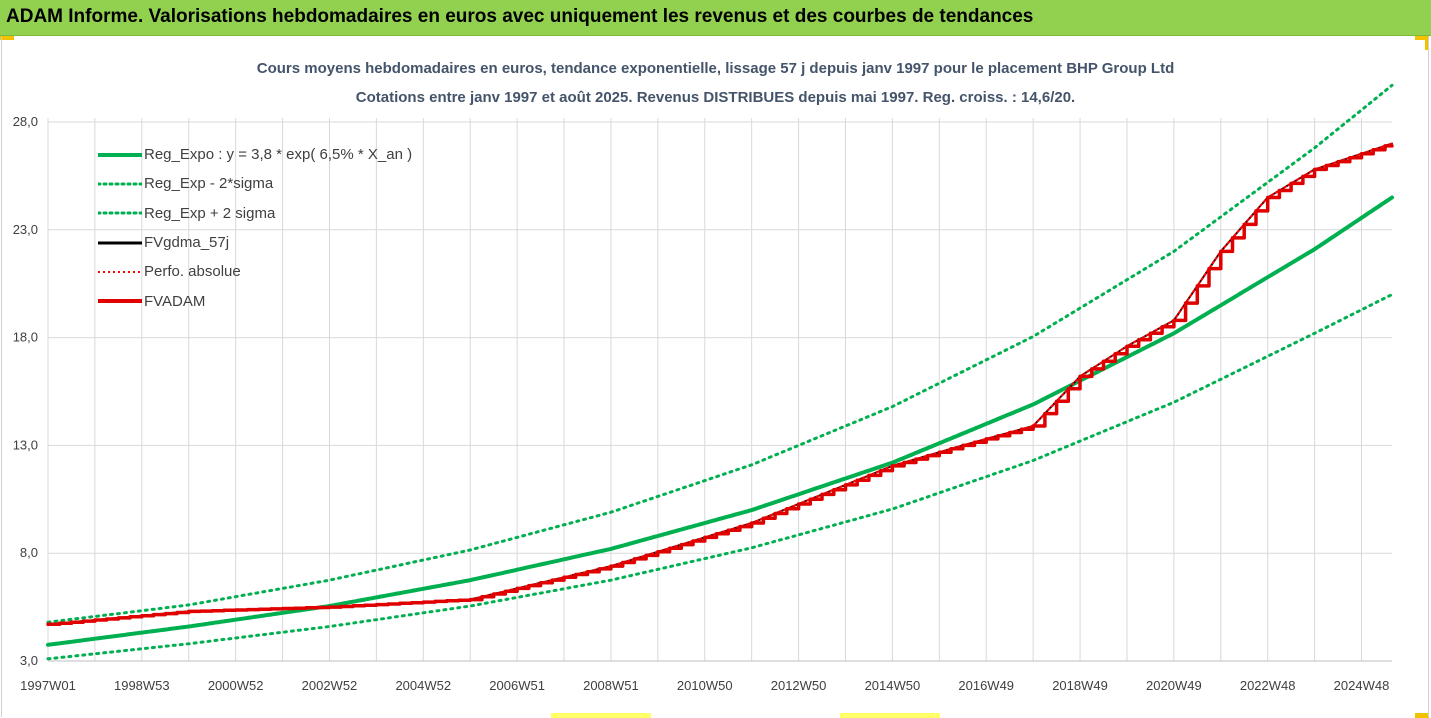  Describe the element at coordinates (893, 685) in the screenshot. I see `x-tick-label: 2014W50` at that location.